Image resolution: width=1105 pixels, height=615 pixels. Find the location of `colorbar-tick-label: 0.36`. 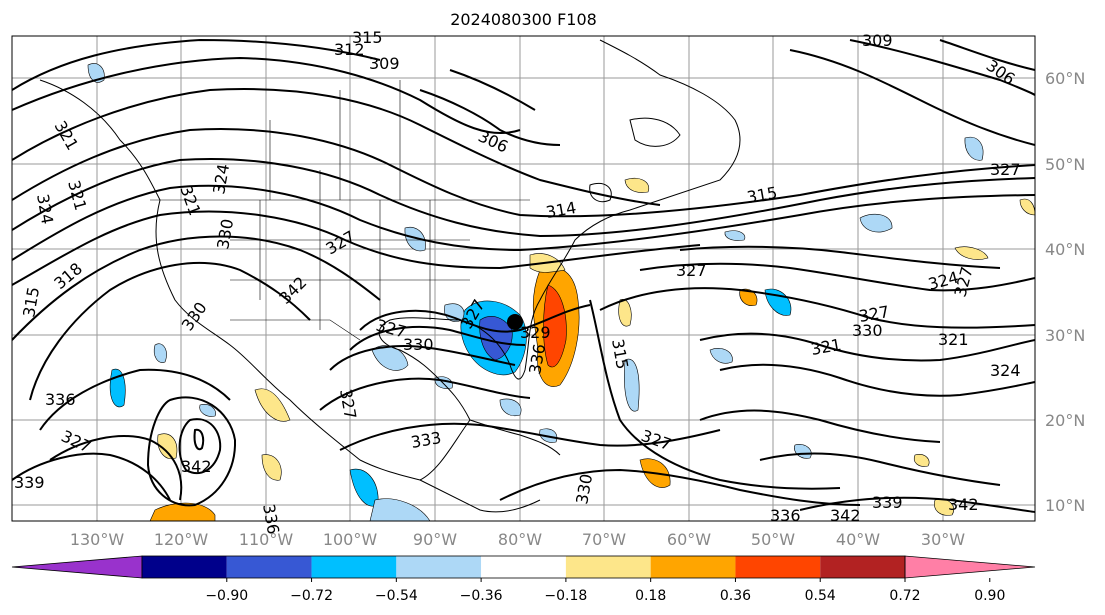

colorbar-tick-label: 0.36 is located at coordinates (735, 596).